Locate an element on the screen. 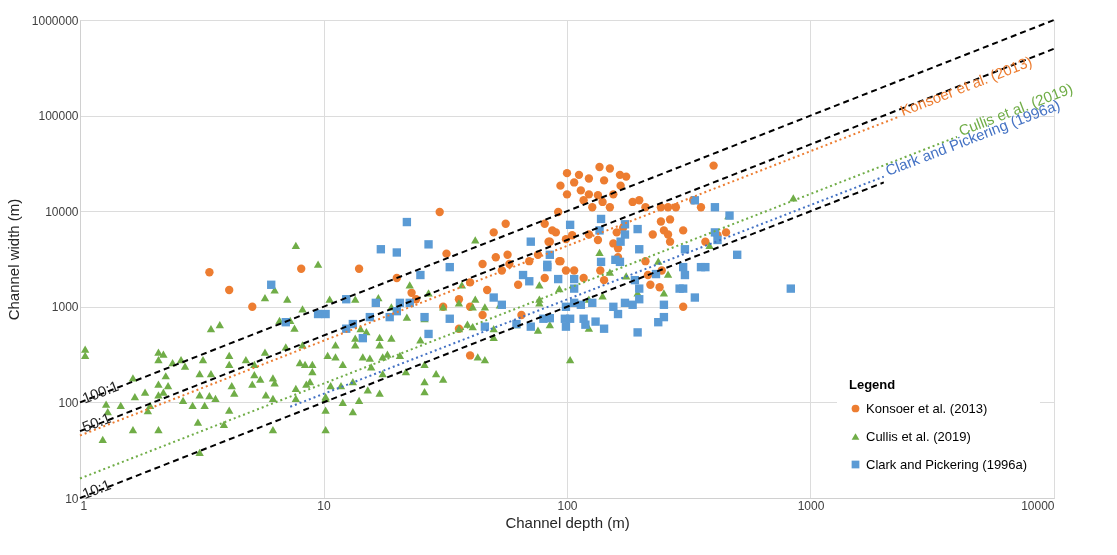  x-axis-title: Channel depth (m) is located at coordinates (567, 522).